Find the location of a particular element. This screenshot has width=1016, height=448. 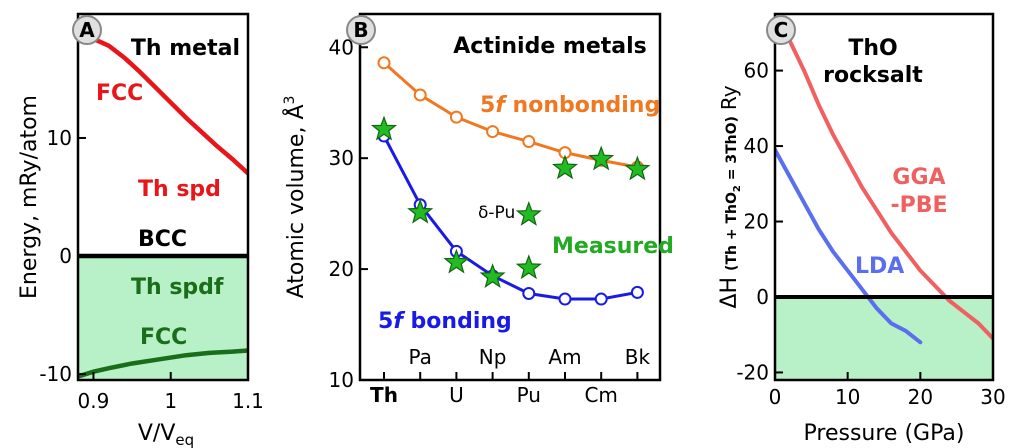

delta-pu-label: δ-Pu is located at coordinates (496, 213).